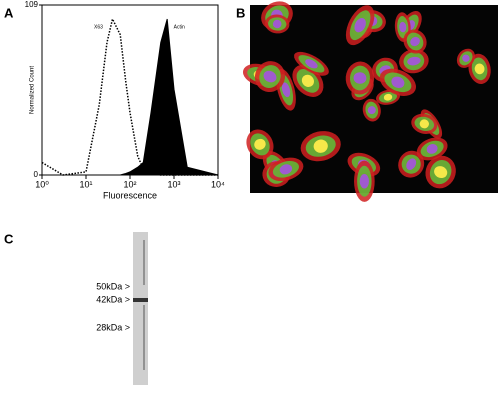 This screenshot has height=400, width=500. I want to click on x-tick-label: 10³, so click(173, 184).